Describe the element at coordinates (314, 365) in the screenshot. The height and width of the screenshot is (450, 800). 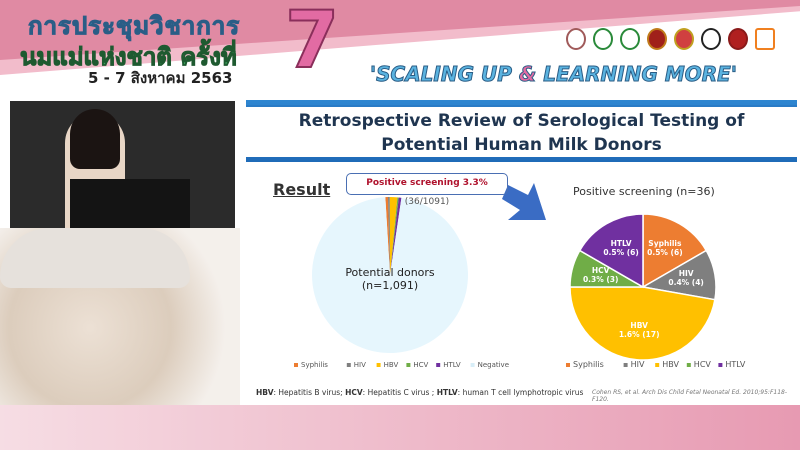
I see `pie1-legend-syphilis: Syphilis` at that location.